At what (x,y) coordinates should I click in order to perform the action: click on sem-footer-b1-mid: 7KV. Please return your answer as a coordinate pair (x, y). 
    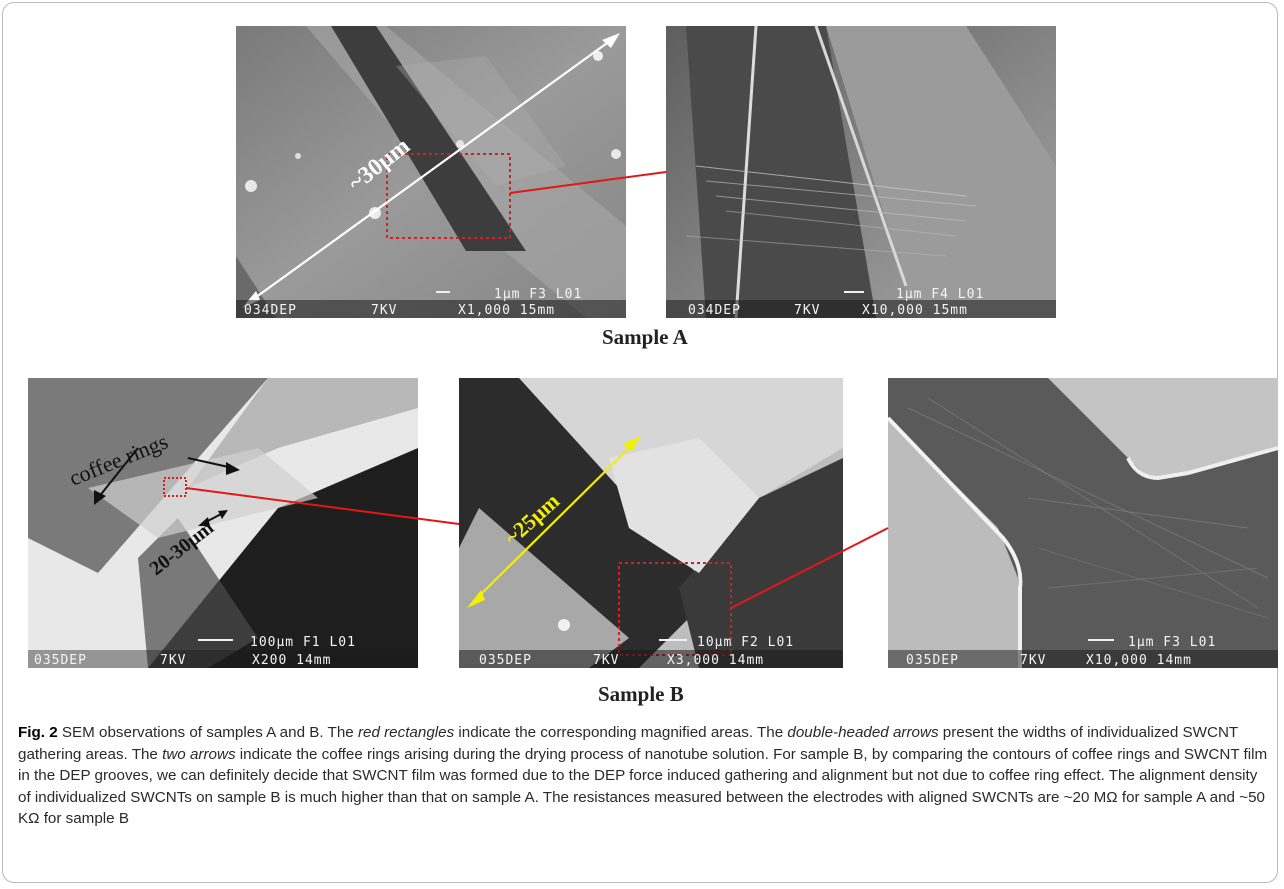
    Looking at the image, I should click on (173, 660).